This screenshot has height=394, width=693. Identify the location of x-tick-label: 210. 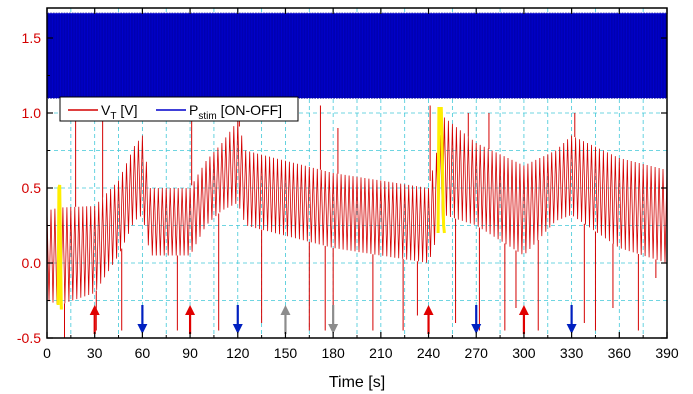
(381, 353).